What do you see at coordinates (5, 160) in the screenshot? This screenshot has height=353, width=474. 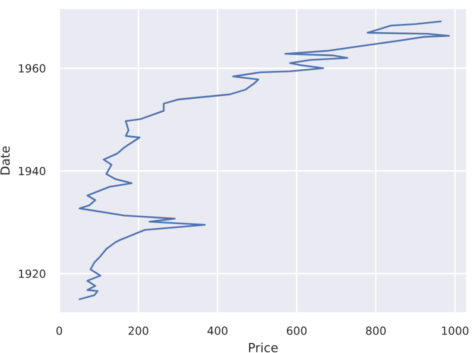 I see `y-axis-title: Date` at bounding box center [5, 160].